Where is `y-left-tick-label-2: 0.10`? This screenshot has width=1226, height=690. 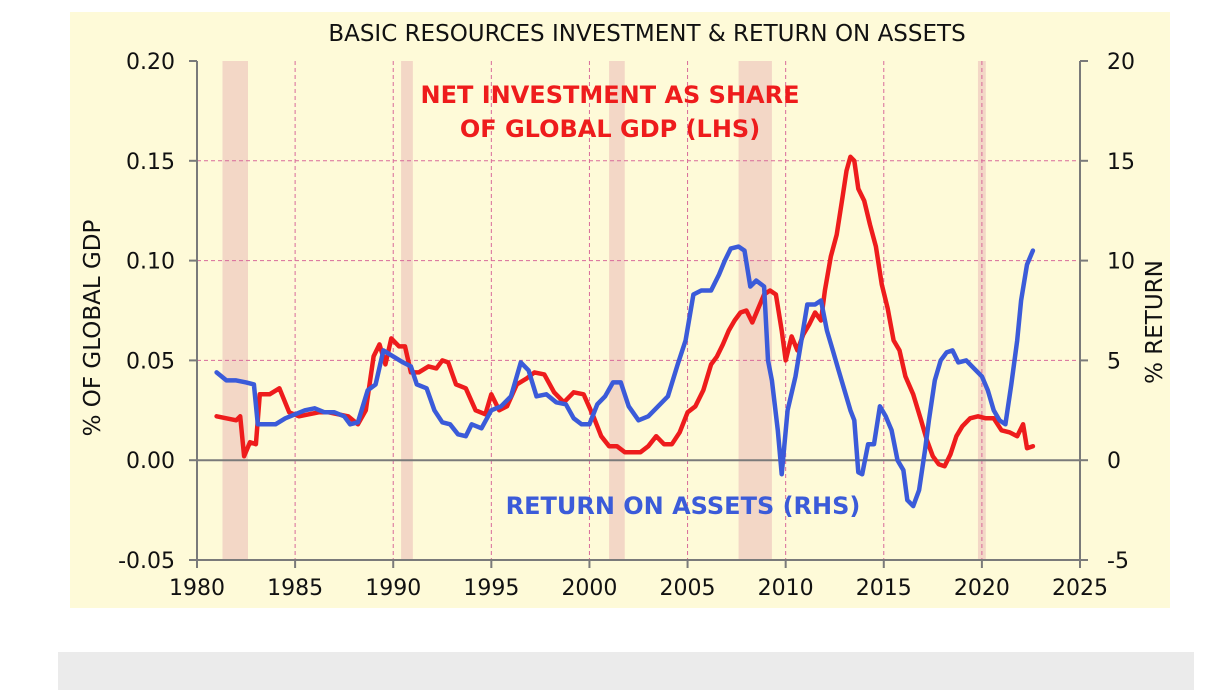 y-left-tick-label-2: 0.10 is located at coordinates (150, 262).